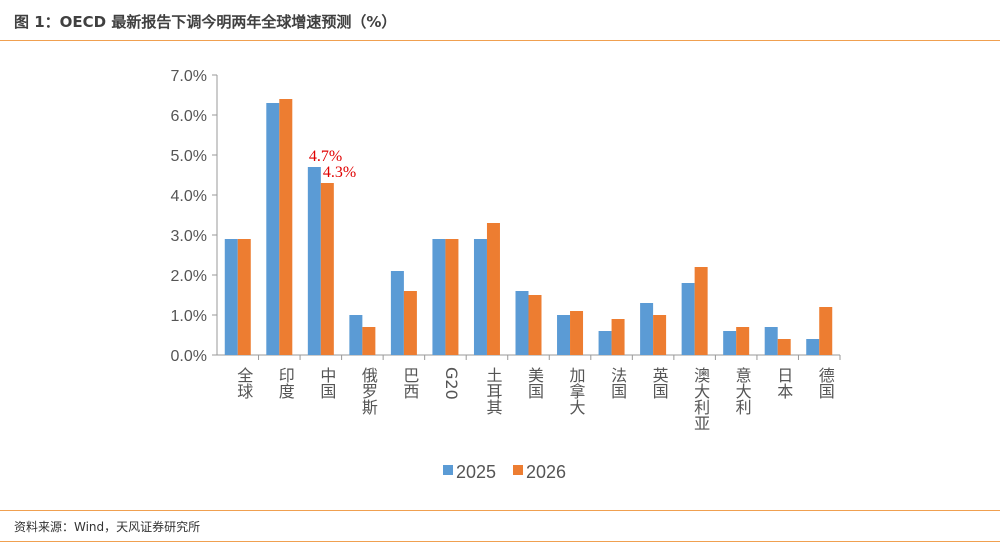 Image resolution: width=1005 pixels, height=548 pixels. Describe the element at coordinates (314, 261) in the screenshot. I see `bar-2025-中国` at that location.